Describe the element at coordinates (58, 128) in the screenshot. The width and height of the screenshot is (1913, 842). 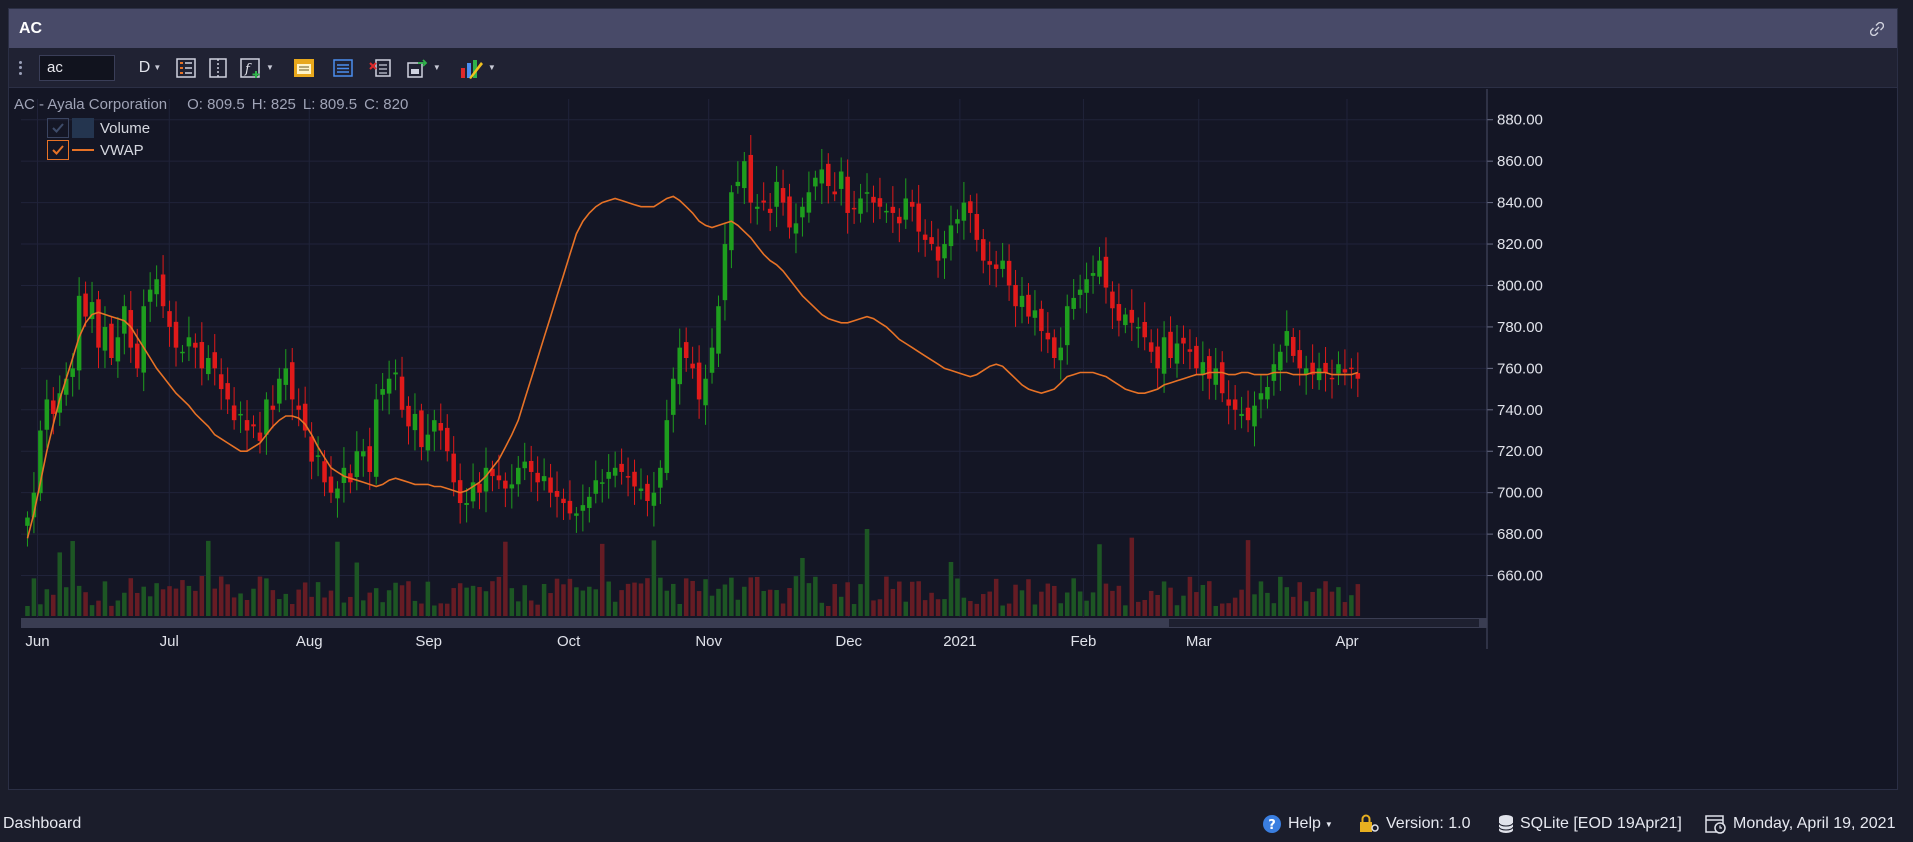
I see `volume-checkbox` at that location.